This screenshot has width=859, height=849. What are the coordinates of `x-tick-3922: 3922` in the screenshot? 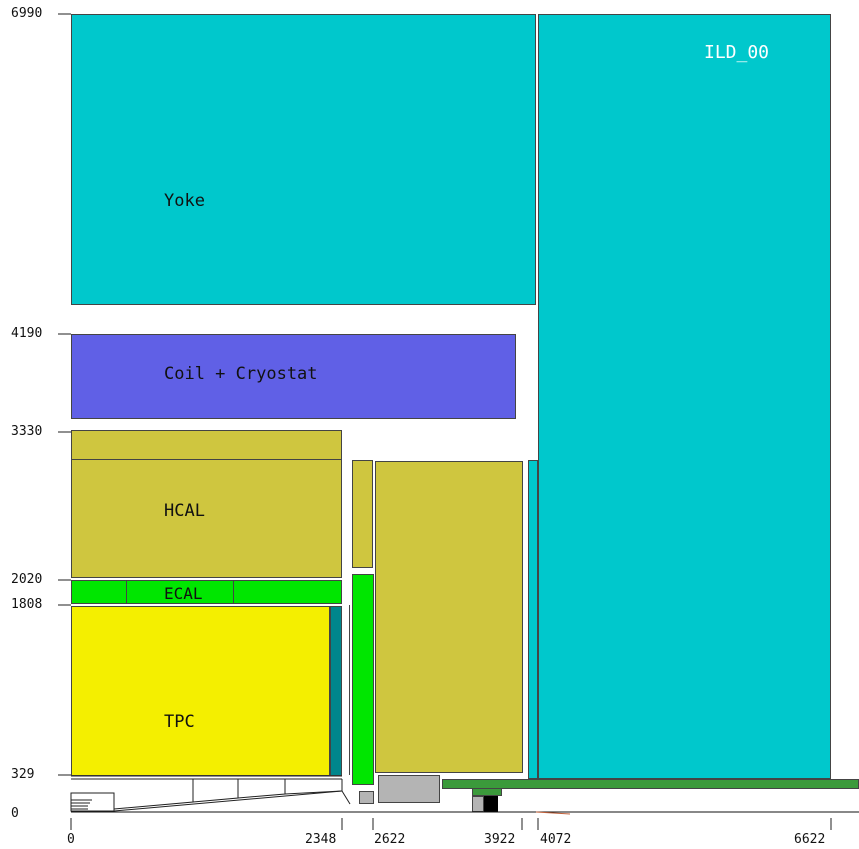 It's located at (500, 839).